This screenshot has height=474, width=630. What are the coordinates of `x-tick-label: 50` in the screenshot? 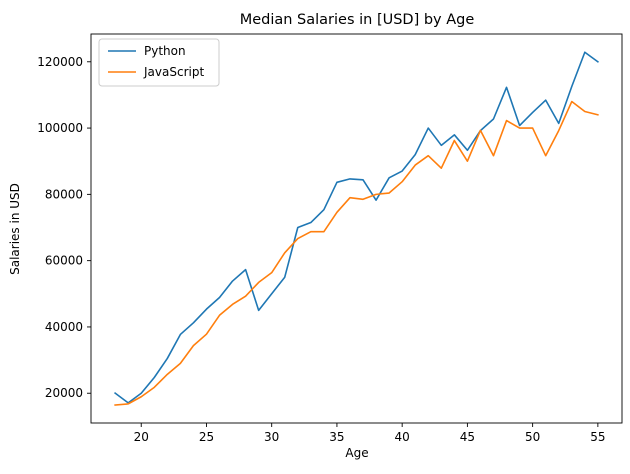 It's located at (532, 437).